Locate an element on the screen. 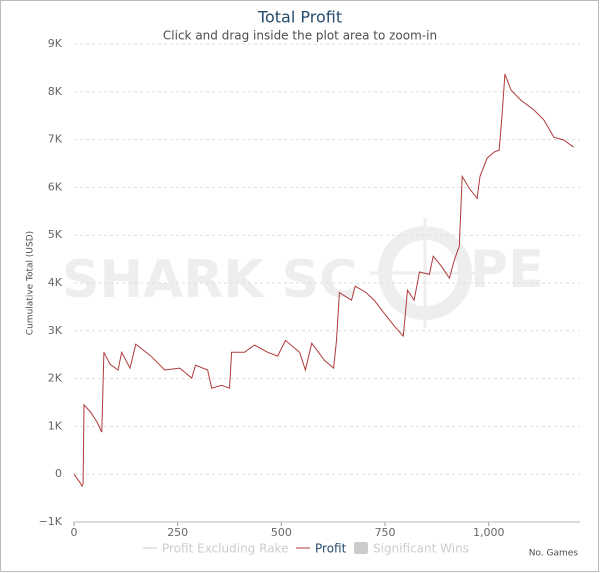  y-tick-label: 8K is located at coordinates (55, 91).